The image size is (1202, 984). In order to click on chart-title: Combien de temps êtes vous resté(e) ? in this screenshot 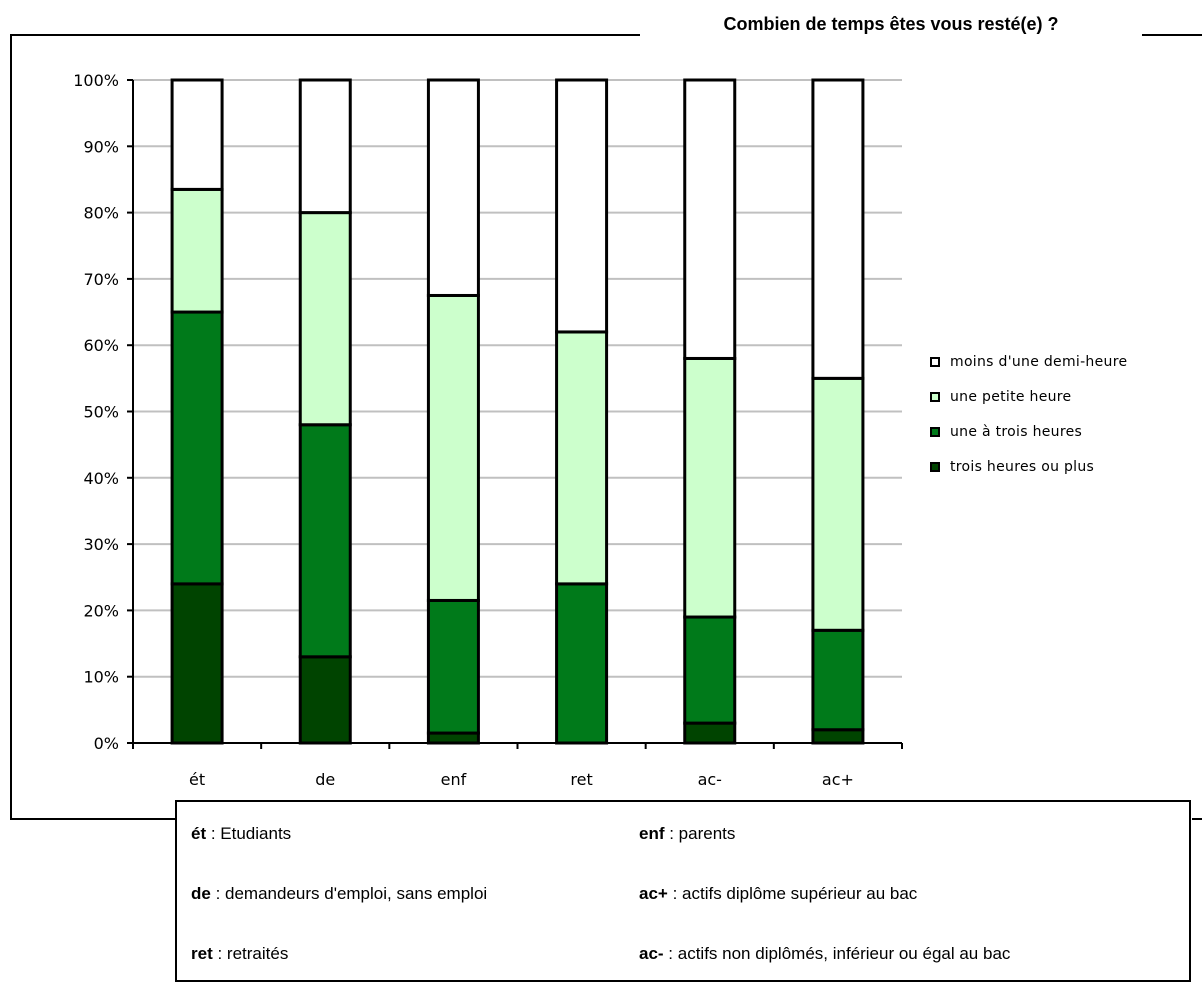, I will do `click(891, 24)`.